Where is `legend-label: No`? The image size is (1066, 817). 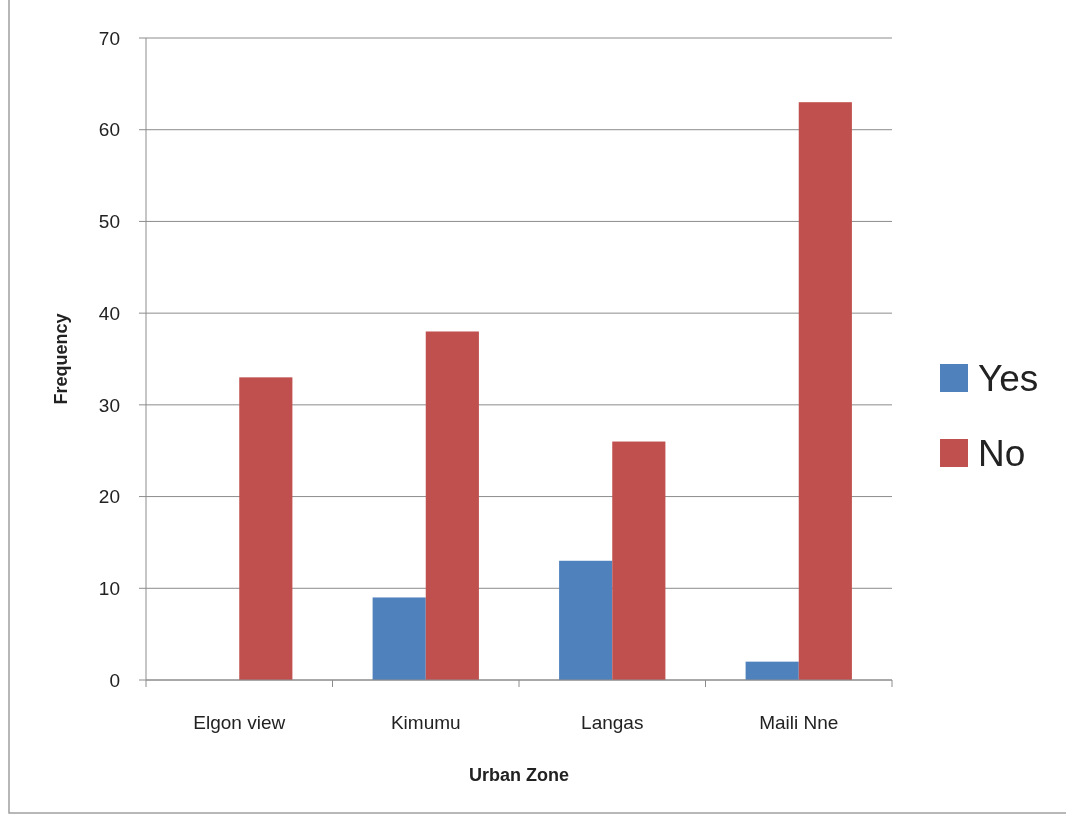
legend-label: No is located at coordinates (1002, 453).